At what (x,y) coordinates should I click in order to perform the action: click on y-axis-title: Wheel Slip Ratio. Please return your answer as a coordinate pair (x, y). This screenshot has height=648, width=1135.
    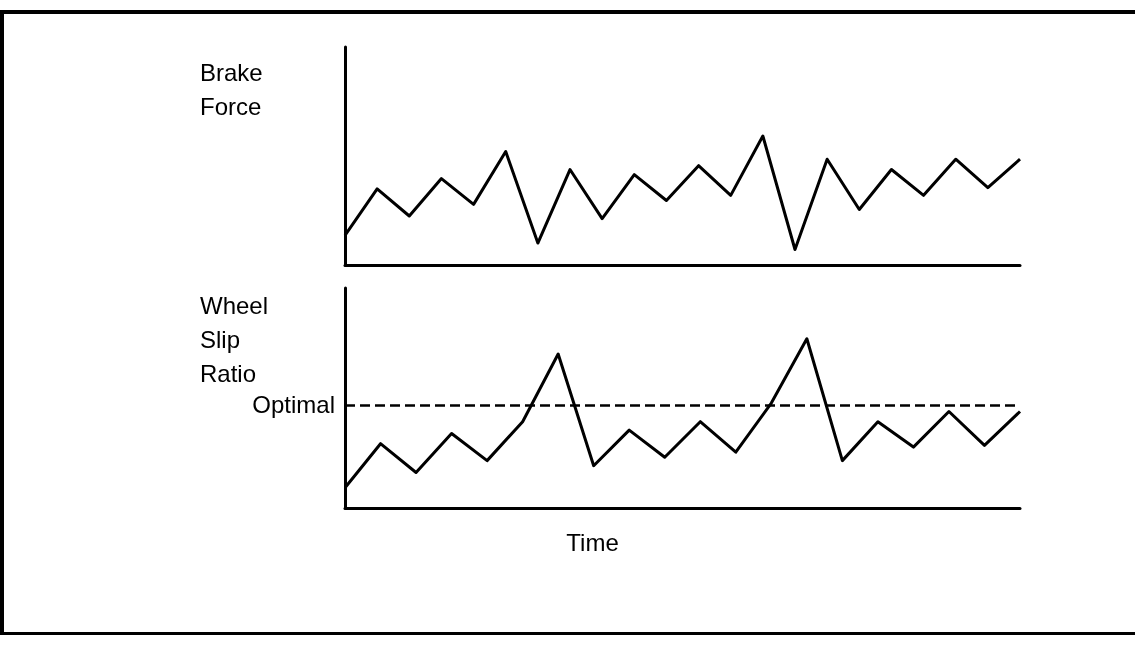
    Looking at the image, I should click on (234, 339).